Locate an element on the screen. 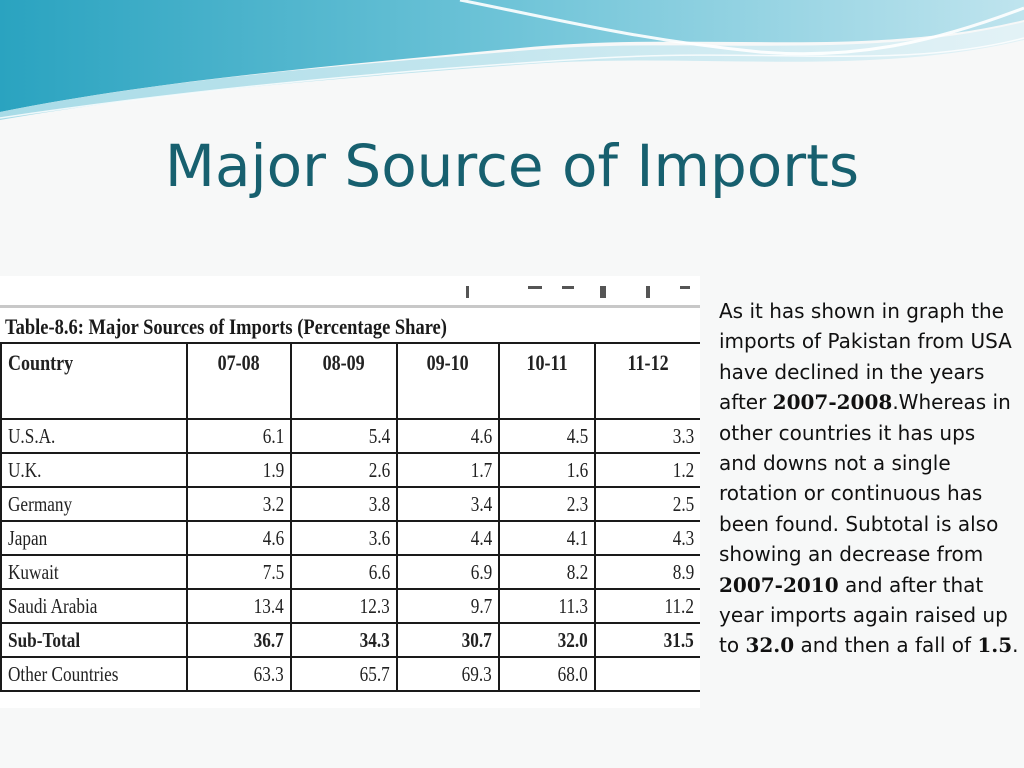 This screenshot has height=768, width=1024. table-cell-value: 1.9 is located at coordinates (239, 470).